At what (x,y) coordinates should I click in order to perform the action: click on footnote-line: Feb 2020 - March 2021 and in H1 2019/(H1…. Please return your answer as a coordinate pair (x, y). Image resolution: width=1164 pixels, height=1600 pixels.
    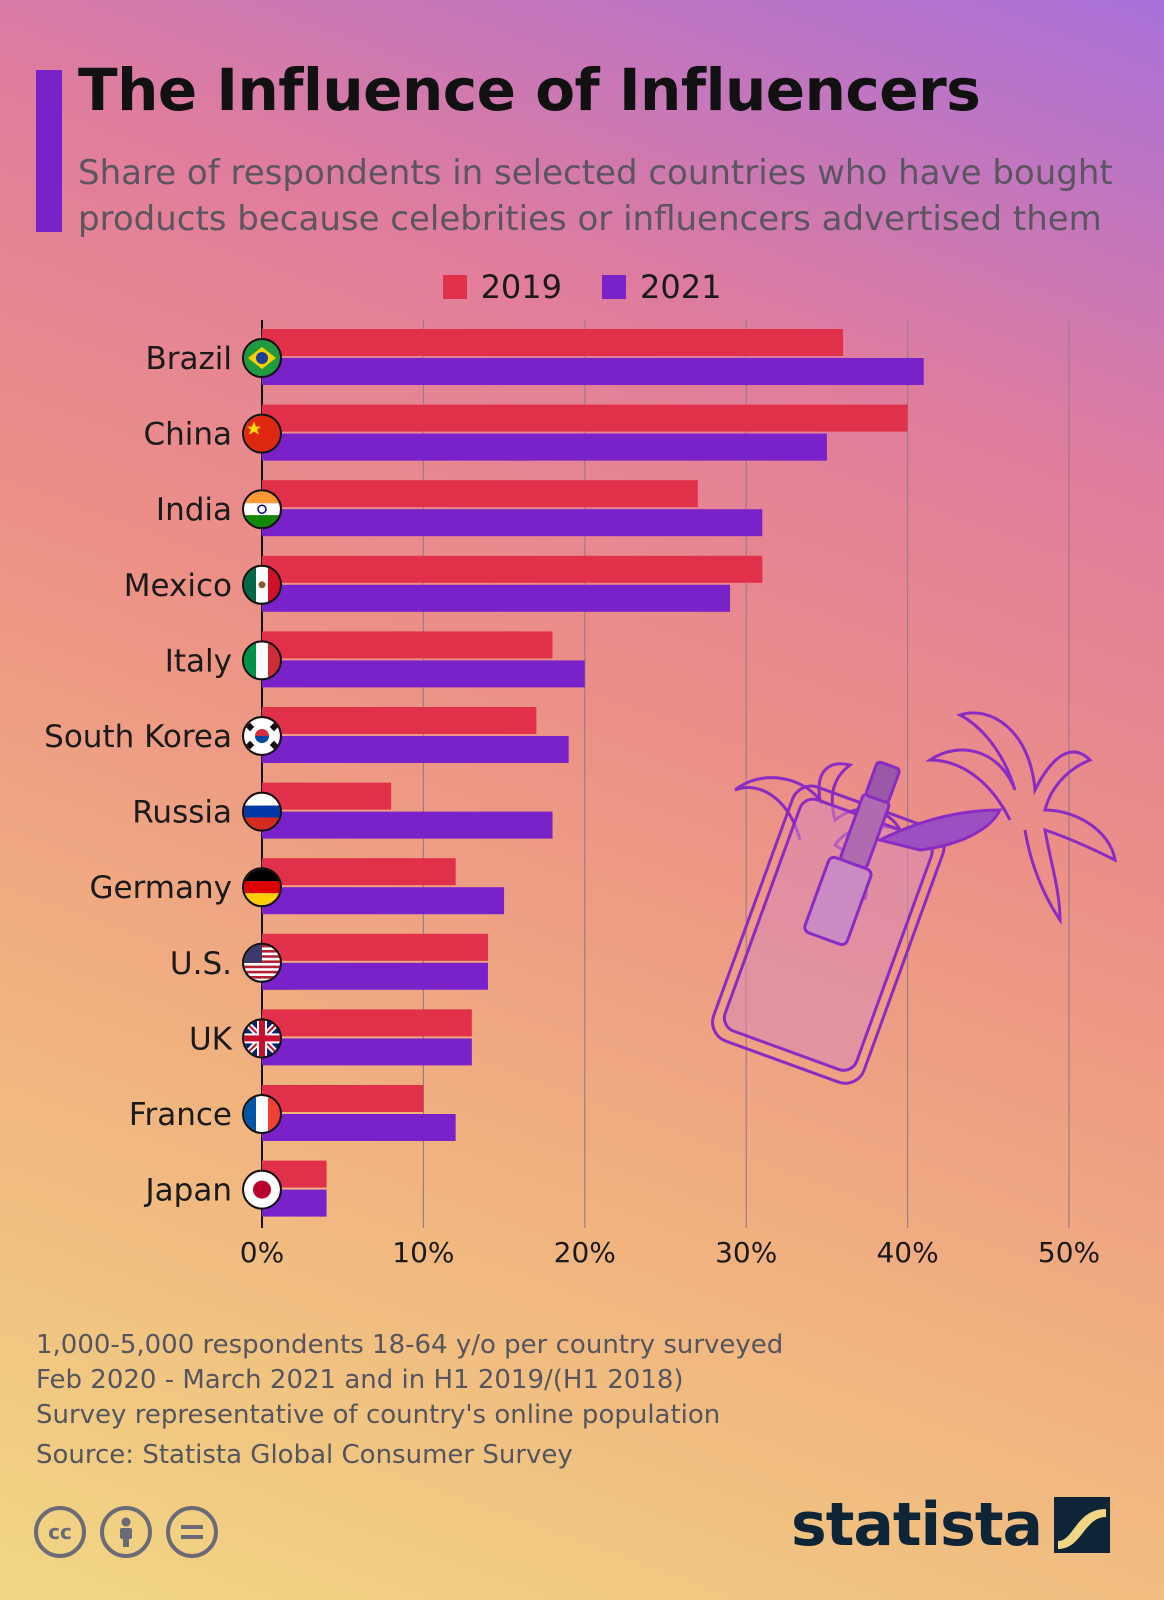
    Looking at the image, I should click on (360, 1380).